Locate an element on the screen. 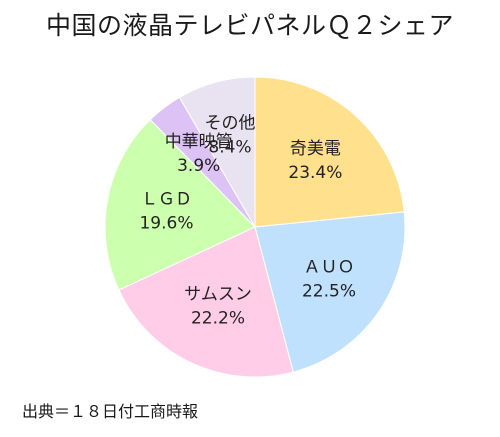 This screenshot has height=437, width=500. chart-title: 中国の液晶テレビパネルＱ２シェア is located at coordinates (249, 25).